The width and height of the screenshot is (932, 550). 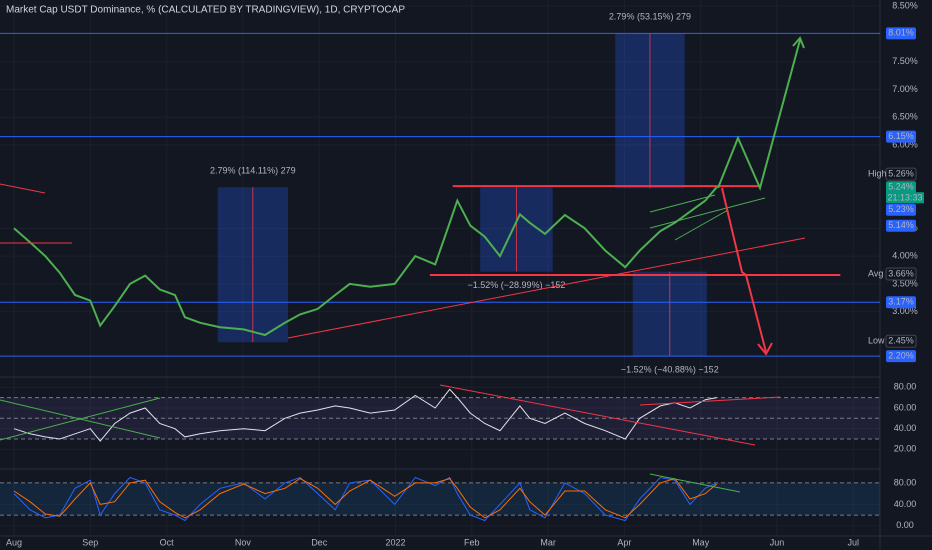 I want to click on y-tick-label: 7.50%, so click(x=905, y=61).